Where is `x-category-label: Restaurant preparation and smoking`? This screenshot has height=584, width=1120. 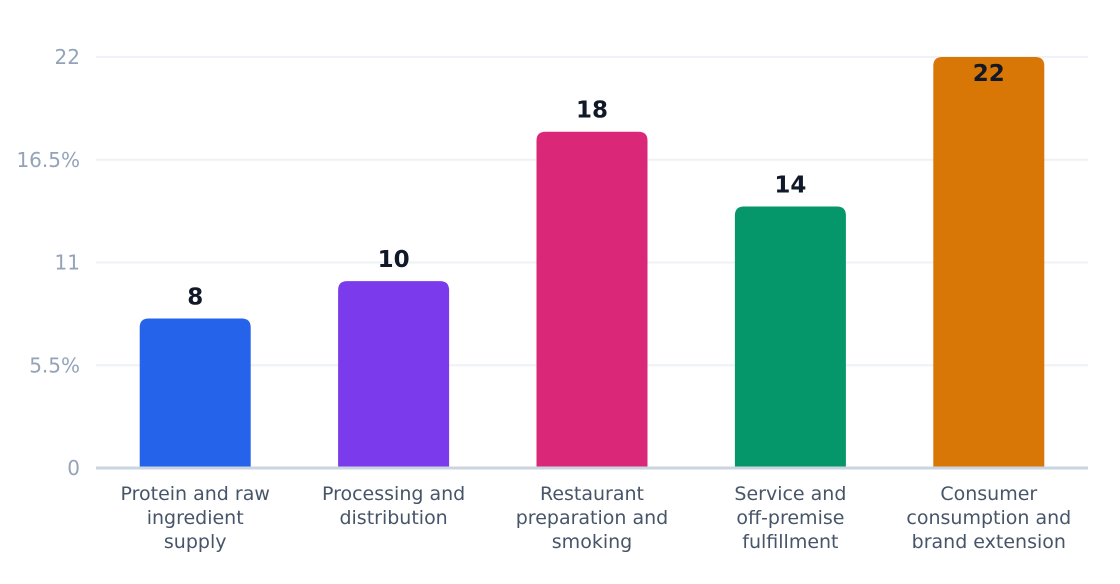
x-category-label: Restaurant preparation and smoking is located at coordinates (592, 518).